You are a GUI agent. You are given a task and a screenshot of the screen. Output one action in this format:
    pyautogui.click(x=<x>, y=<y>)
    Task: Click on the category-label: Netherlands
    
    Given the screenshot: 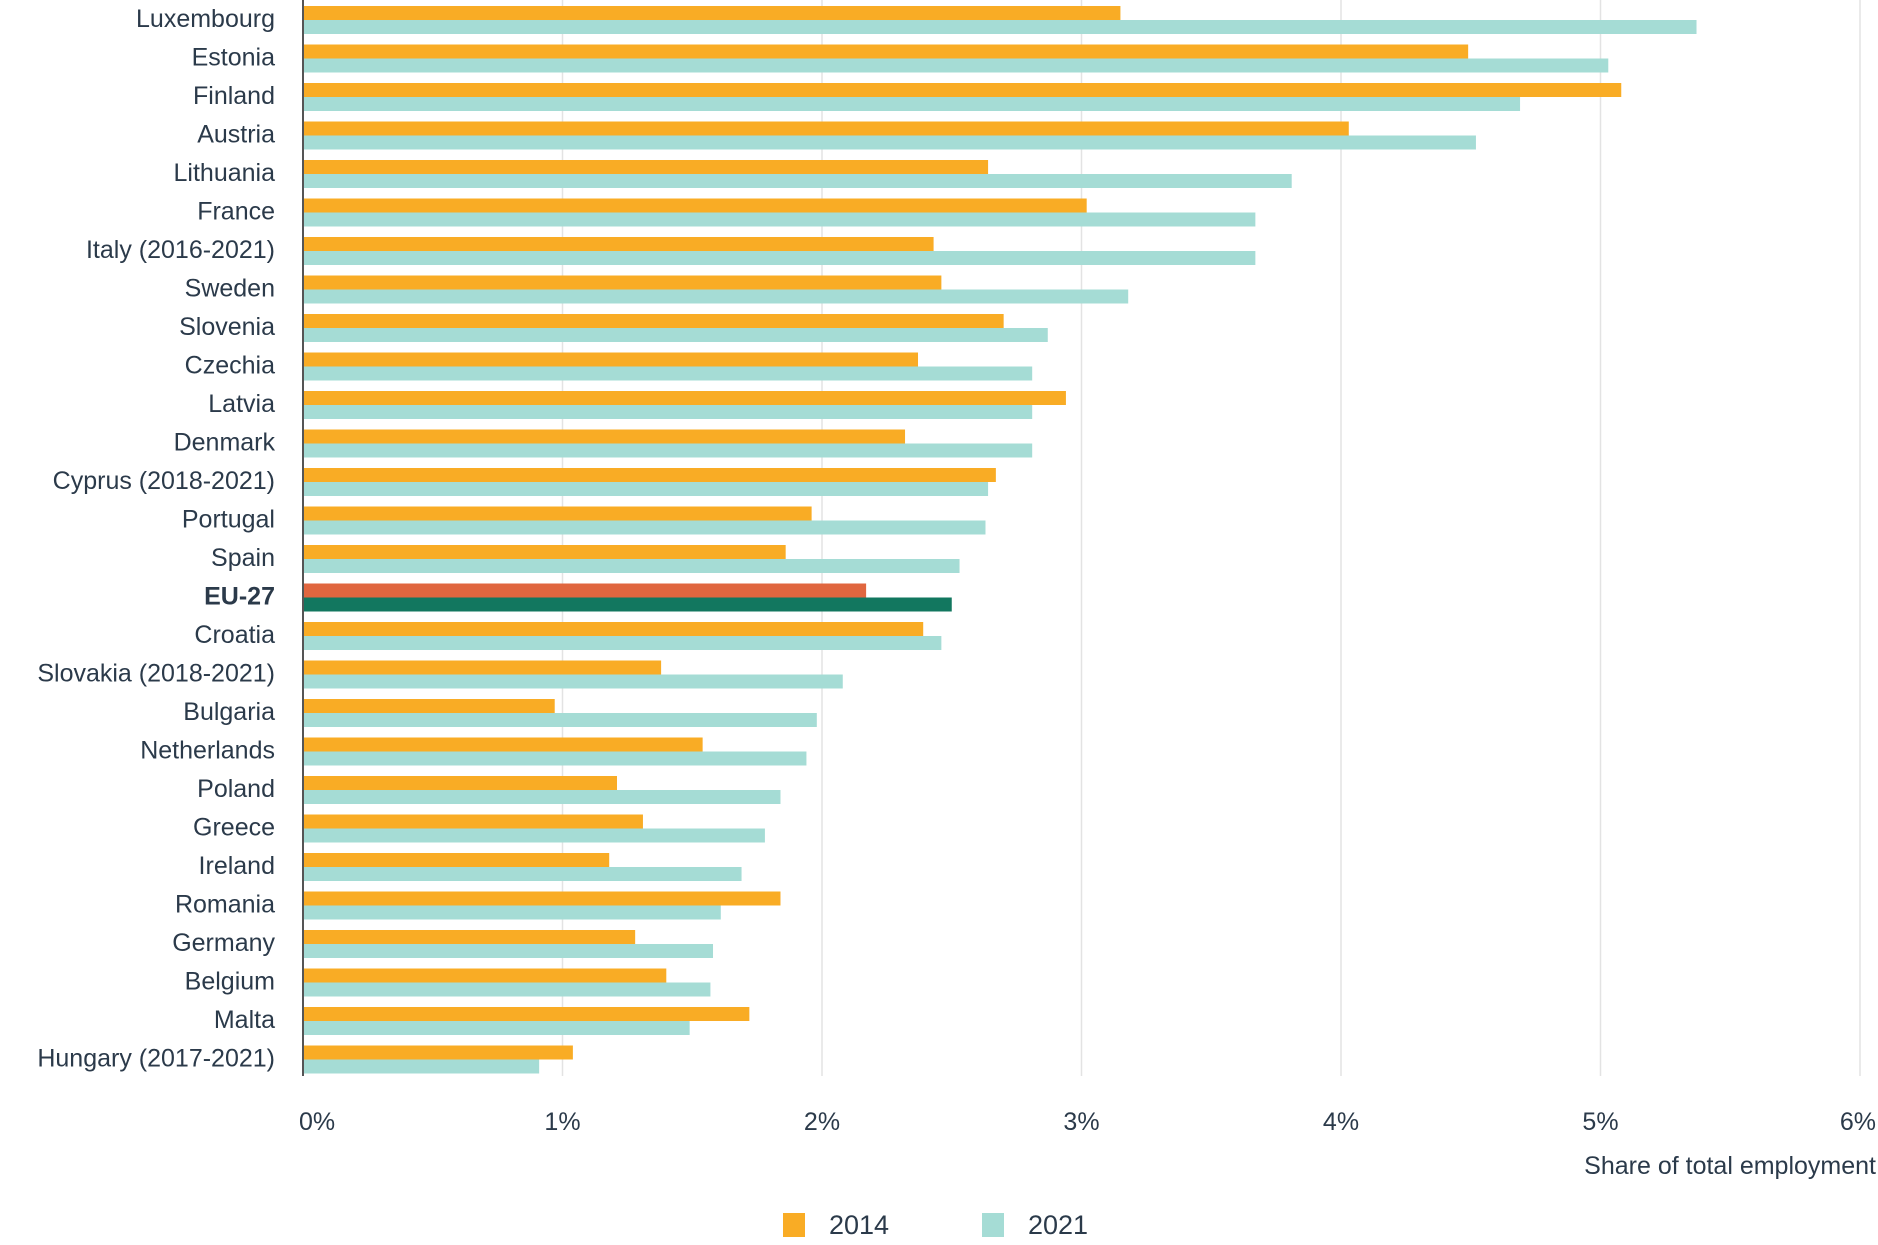 What is the action you would take?
    pyautogui.click(x=207, y=751)
    